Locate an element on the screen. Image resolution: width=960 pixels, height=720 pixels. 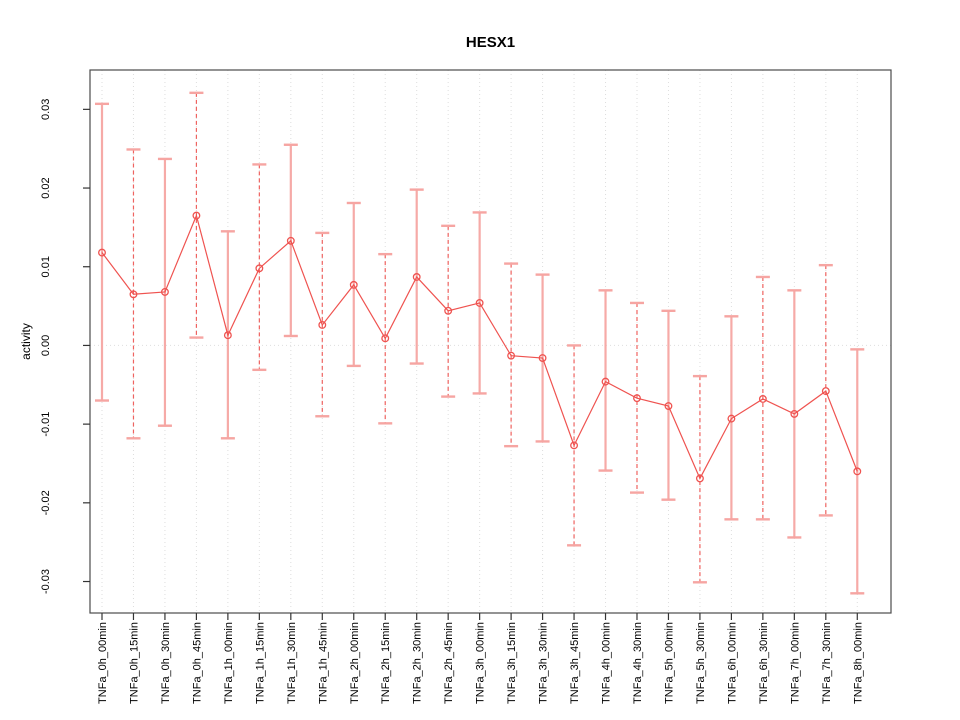
x-tick-label: TNFa_1h_15min is located at coordinates (260, 663).